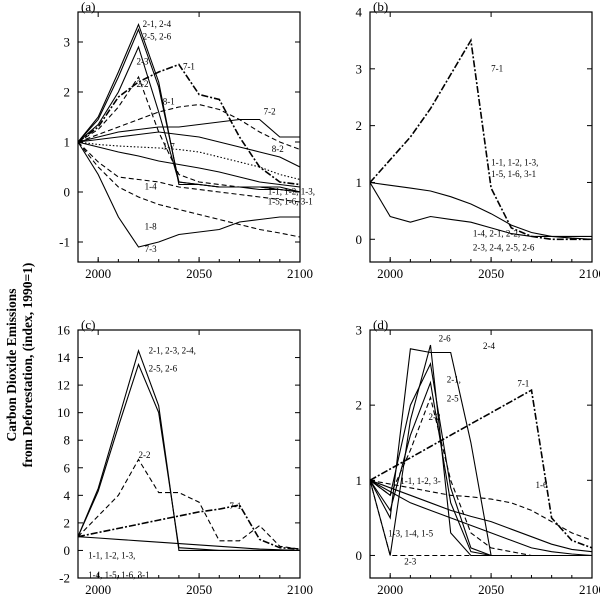 The image size is (600, 601). Describe the element at coordinates (410, 534) in the screenshot. I see `series-annotation: 1-3, 1-4, 1-5` at that location.